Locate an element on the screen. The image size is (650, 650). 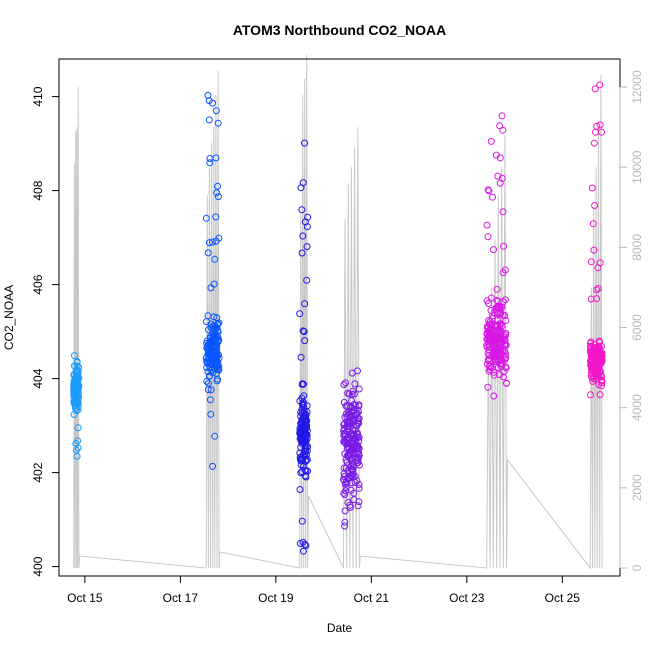
flight-3-points is located at coordinates (304, 347).